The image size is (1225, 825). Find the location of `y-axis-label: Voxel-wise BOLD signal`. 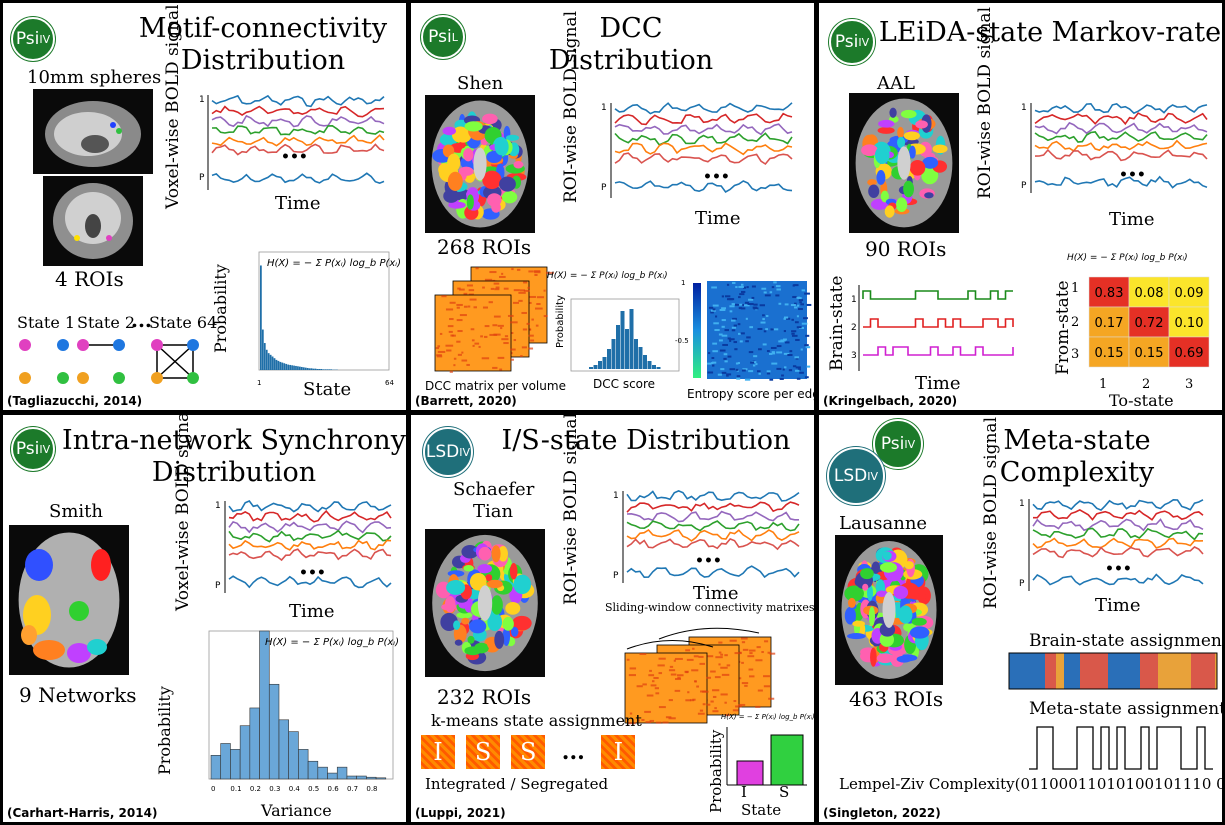

y-axis-label: Voxel-wise BOLD signal is located at coordinates (173, 106).